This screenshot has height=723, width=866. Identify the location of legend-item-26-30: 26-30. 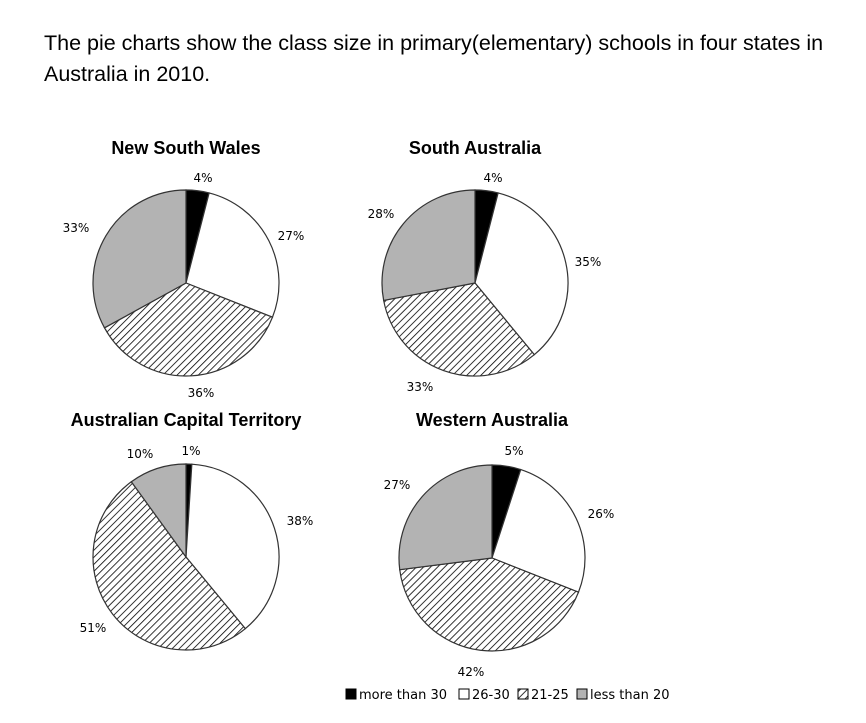
(484, 695).